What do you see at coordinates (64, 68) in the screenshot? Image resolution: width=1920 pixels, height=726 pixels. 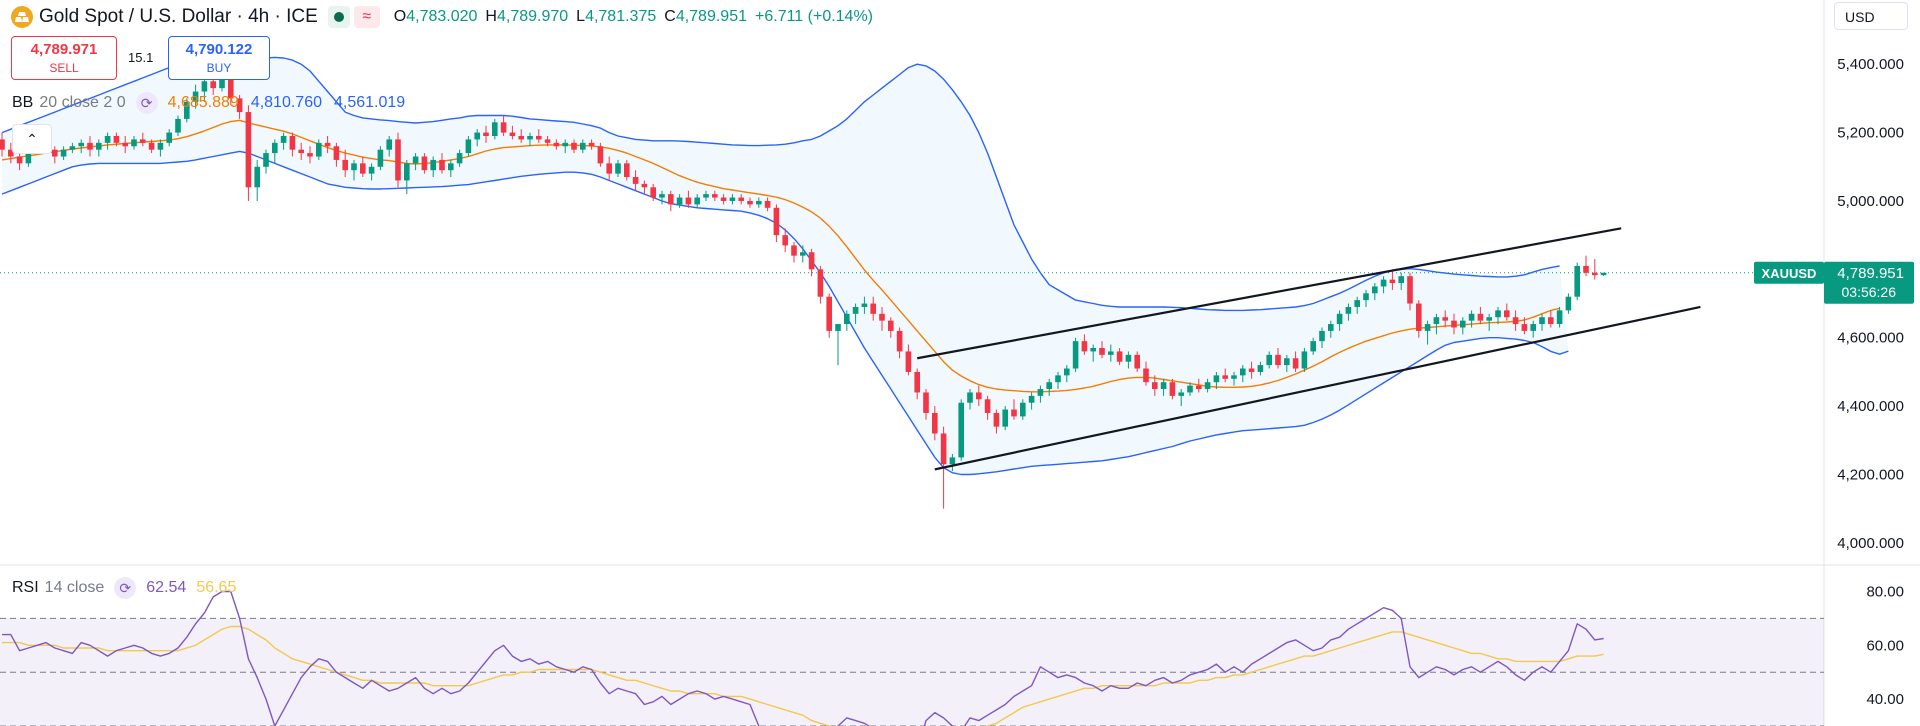 I see `sell-label: SELL` at bounding box center [64, 68].